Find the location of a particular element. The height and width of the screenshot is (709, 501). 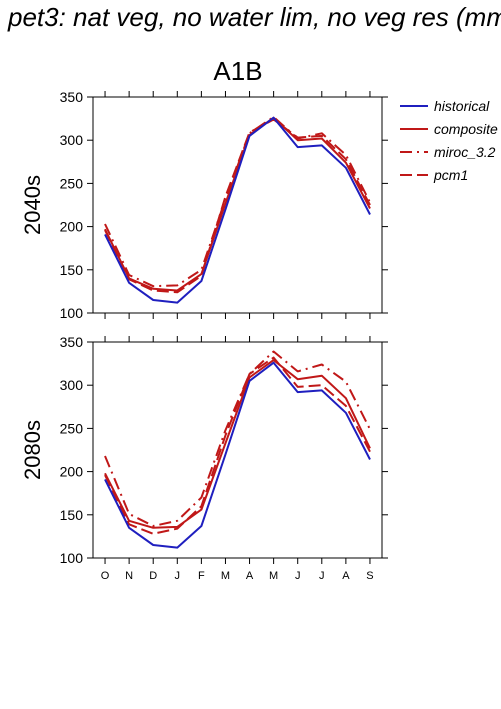

legend-item: pcm1 is located at coordinates (434, 175).